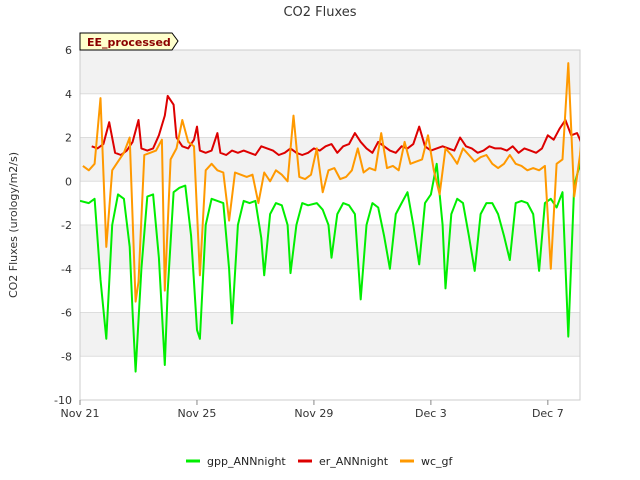 The height and width of the screenshot is (480, 640). Describe the element at coordinates (66, 269) in the screenshot. I see `y-tick-label: -4` at that location.